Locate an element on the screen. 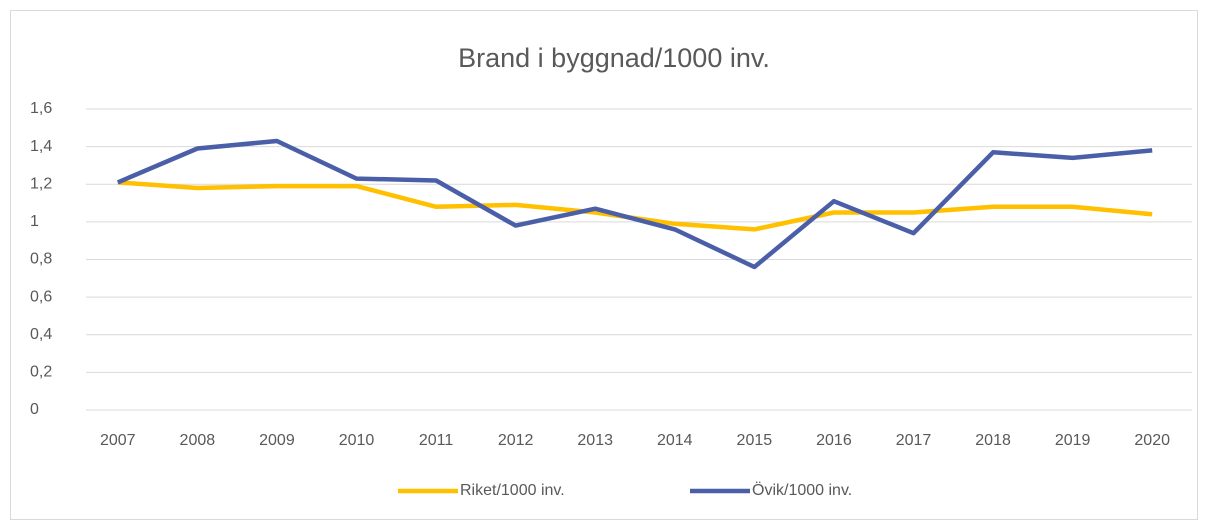  x-tick-label: 2014 is located at coordinates (675, 440).